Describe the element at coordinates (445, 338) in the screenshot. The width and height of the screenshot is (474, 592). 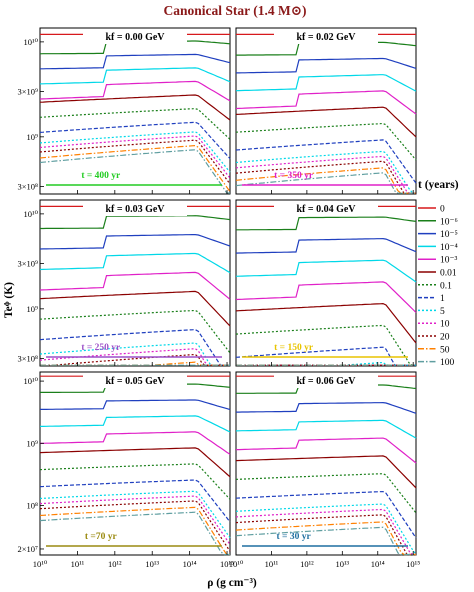
I see `legend-label: 20` at that location.